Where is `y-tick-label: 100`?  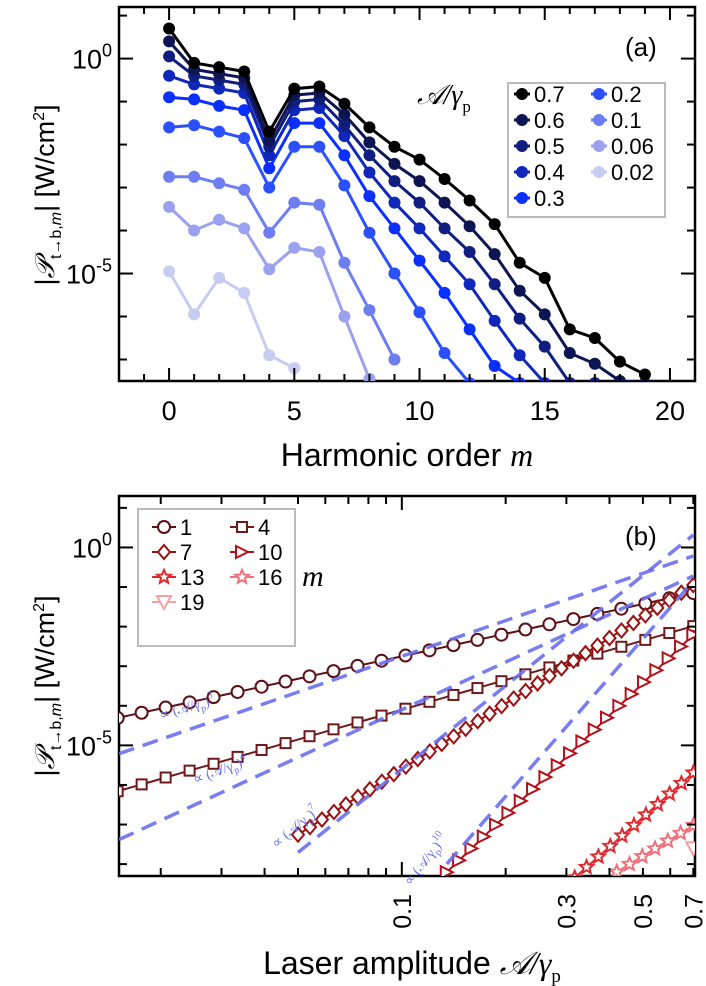 y-tick-label: 100 is located at coordinates (92, 58).